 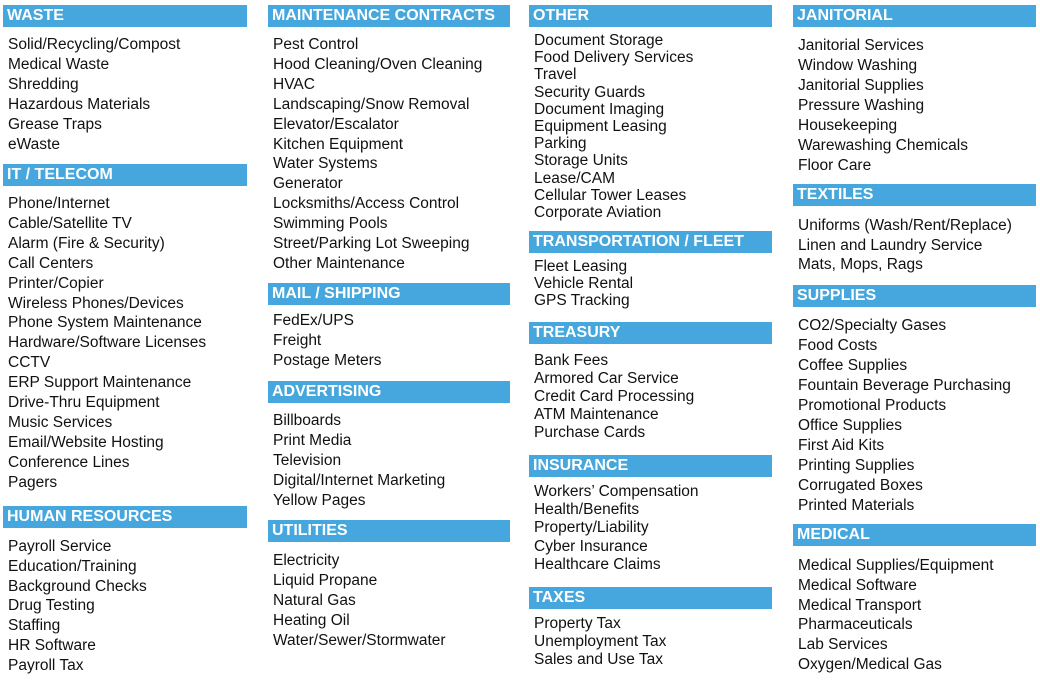 I want to click on section-header: JANITORIAL, so click(x=914, y=16).